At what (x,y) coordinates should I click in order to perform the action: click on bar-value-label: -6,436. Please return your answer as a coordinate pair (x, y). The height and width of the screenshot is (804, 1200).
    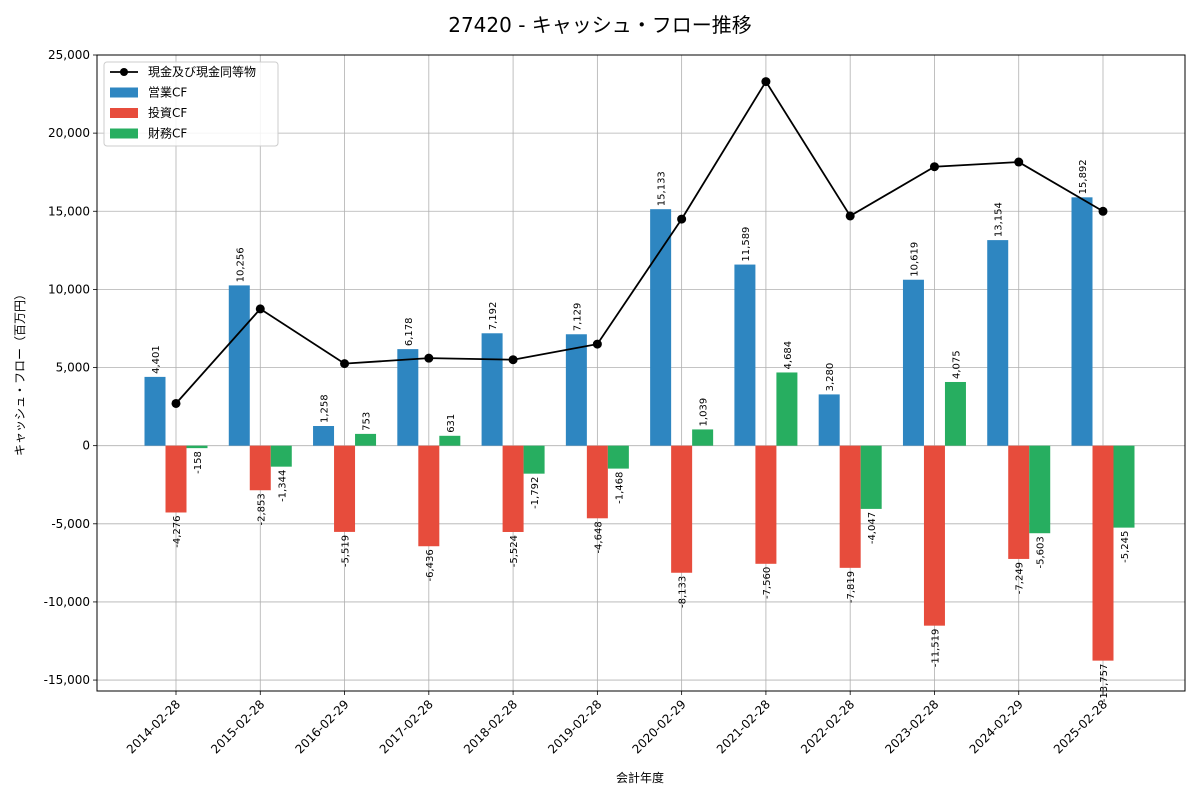
    Looking at the image, I should click on (430, 565).